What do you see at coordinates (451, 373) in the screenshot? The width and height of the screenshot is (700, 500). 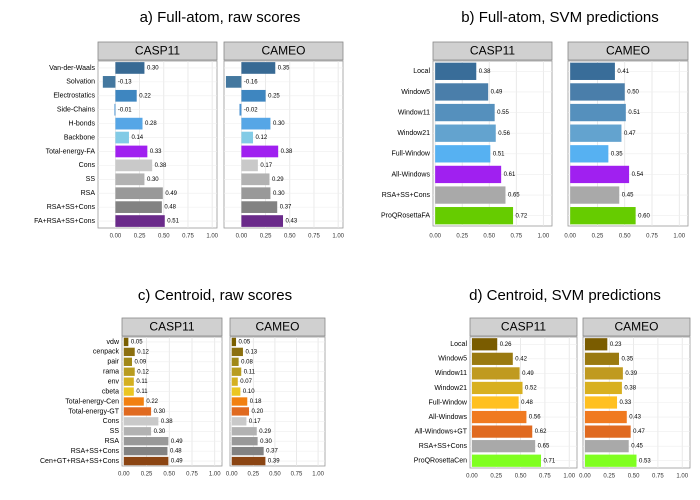 I see `category-label: Window11` at bounding box center [451, 373].